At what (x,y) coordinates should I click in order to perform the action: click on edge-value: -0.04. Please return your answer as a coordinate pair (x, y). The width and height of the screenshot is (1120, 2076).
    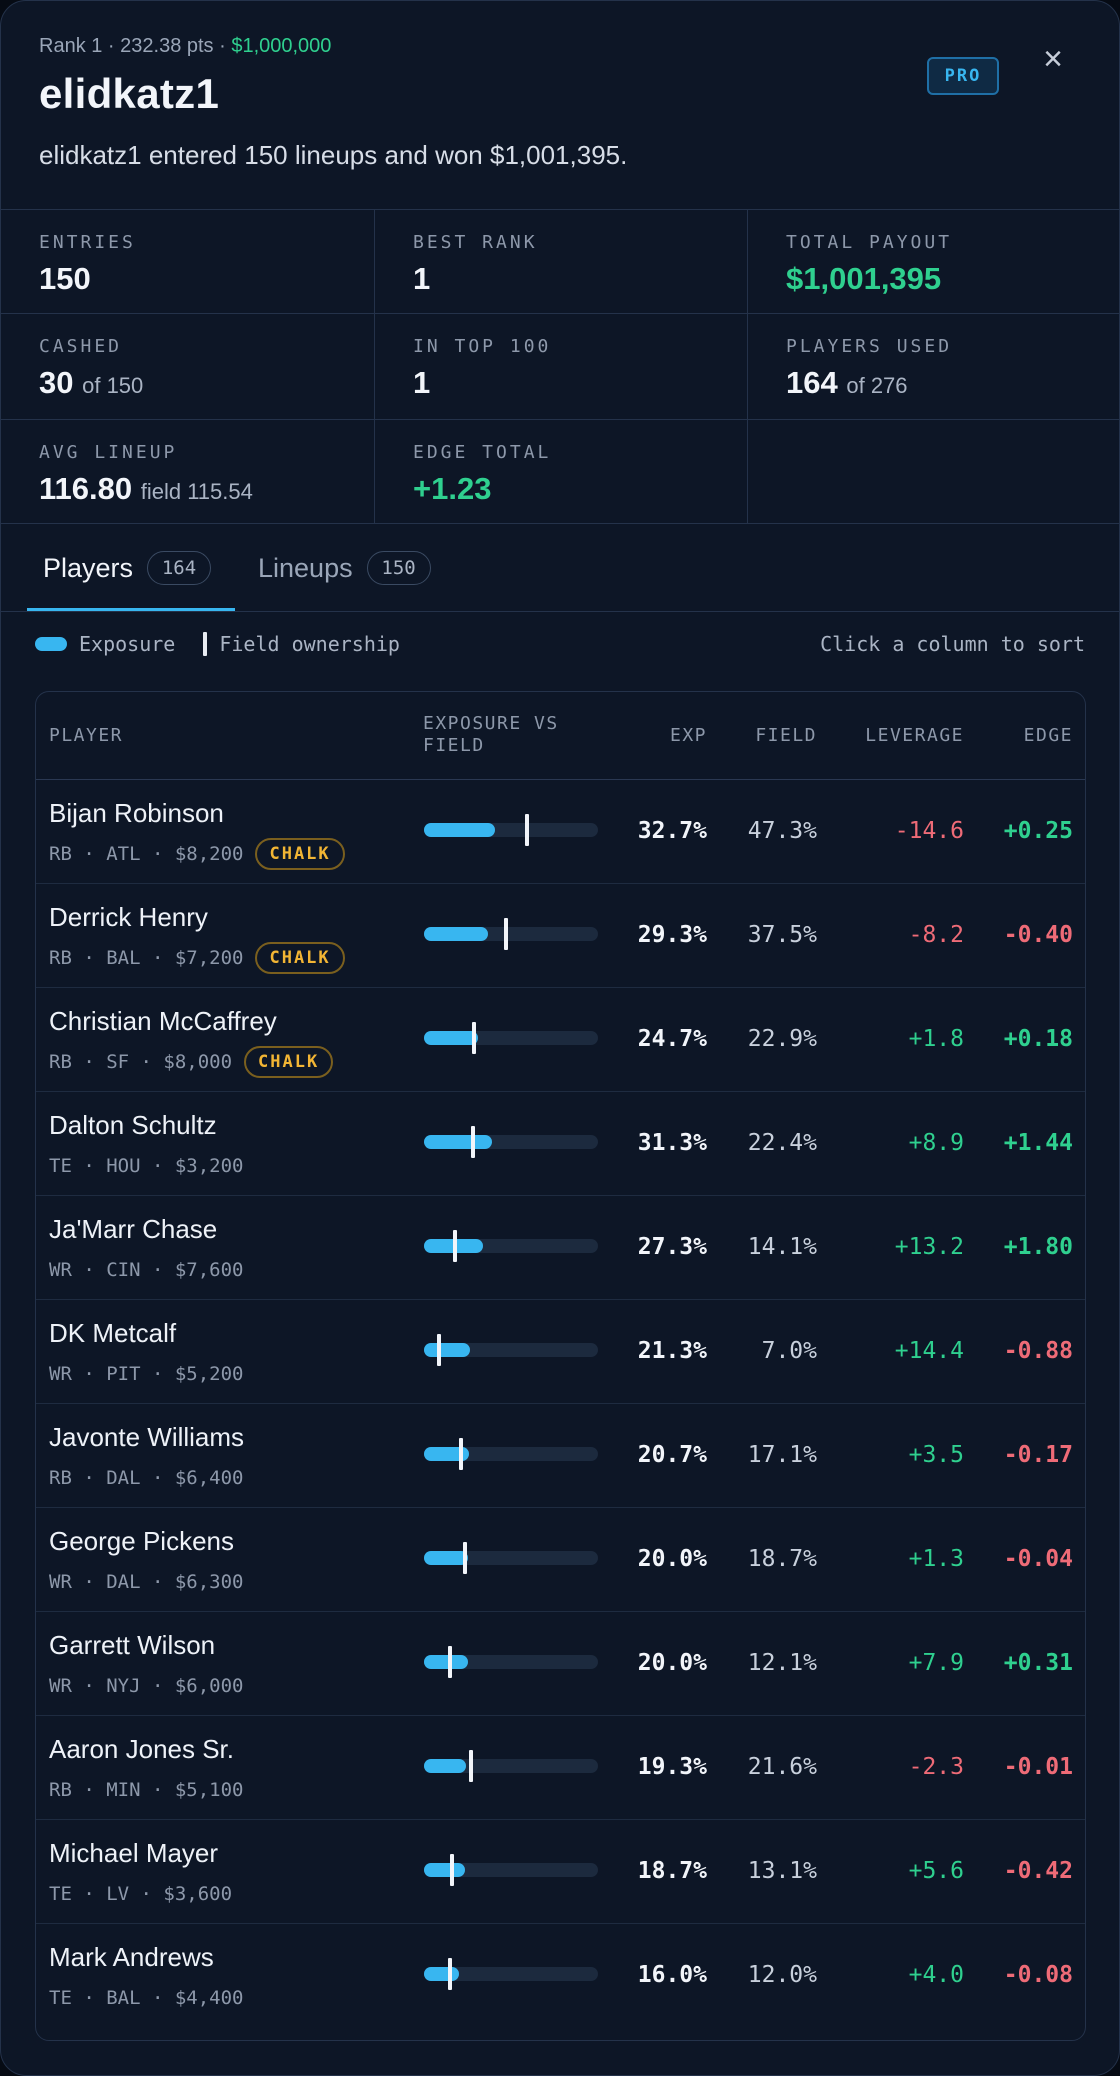
    Looking at the image, I should click on (1038, 1559).